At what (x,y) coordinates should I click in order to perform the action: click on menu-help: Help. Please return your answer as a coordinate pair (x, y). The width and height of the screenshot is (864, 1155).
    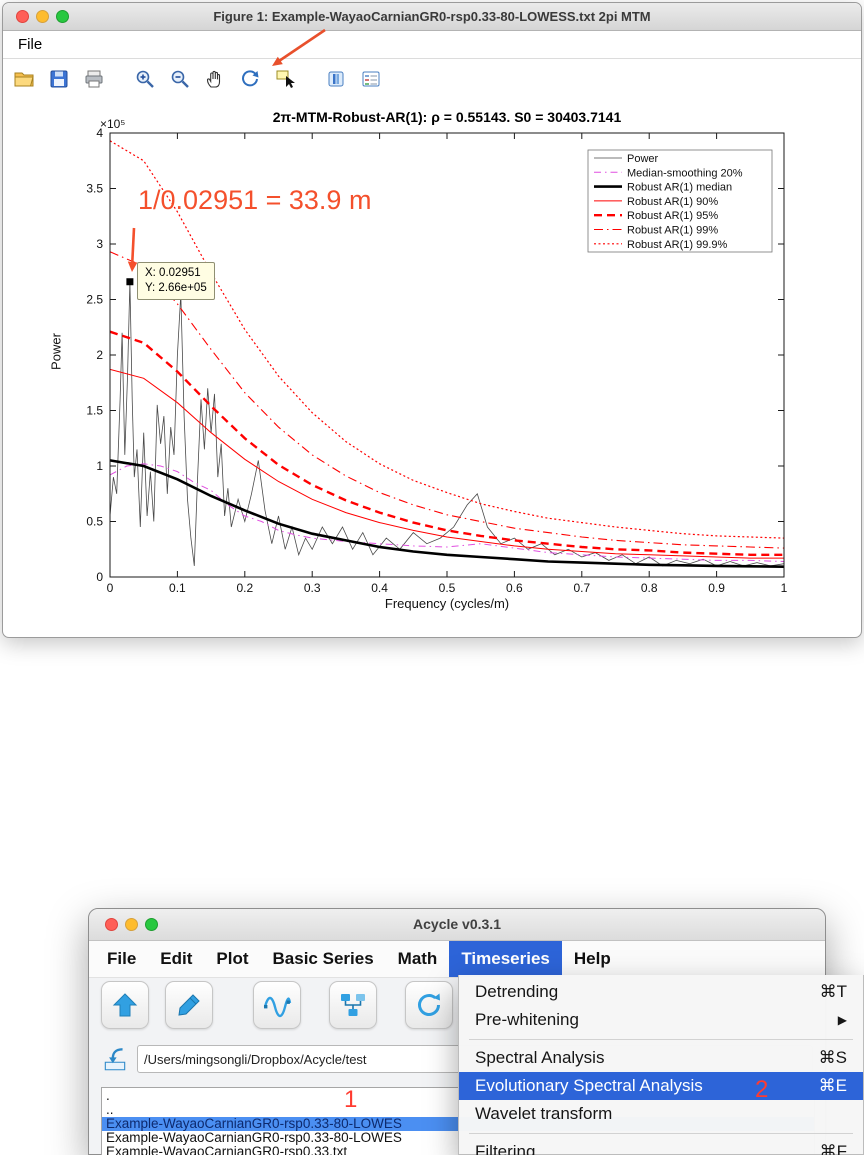
    Looking at the image, I should click on (592, 958).